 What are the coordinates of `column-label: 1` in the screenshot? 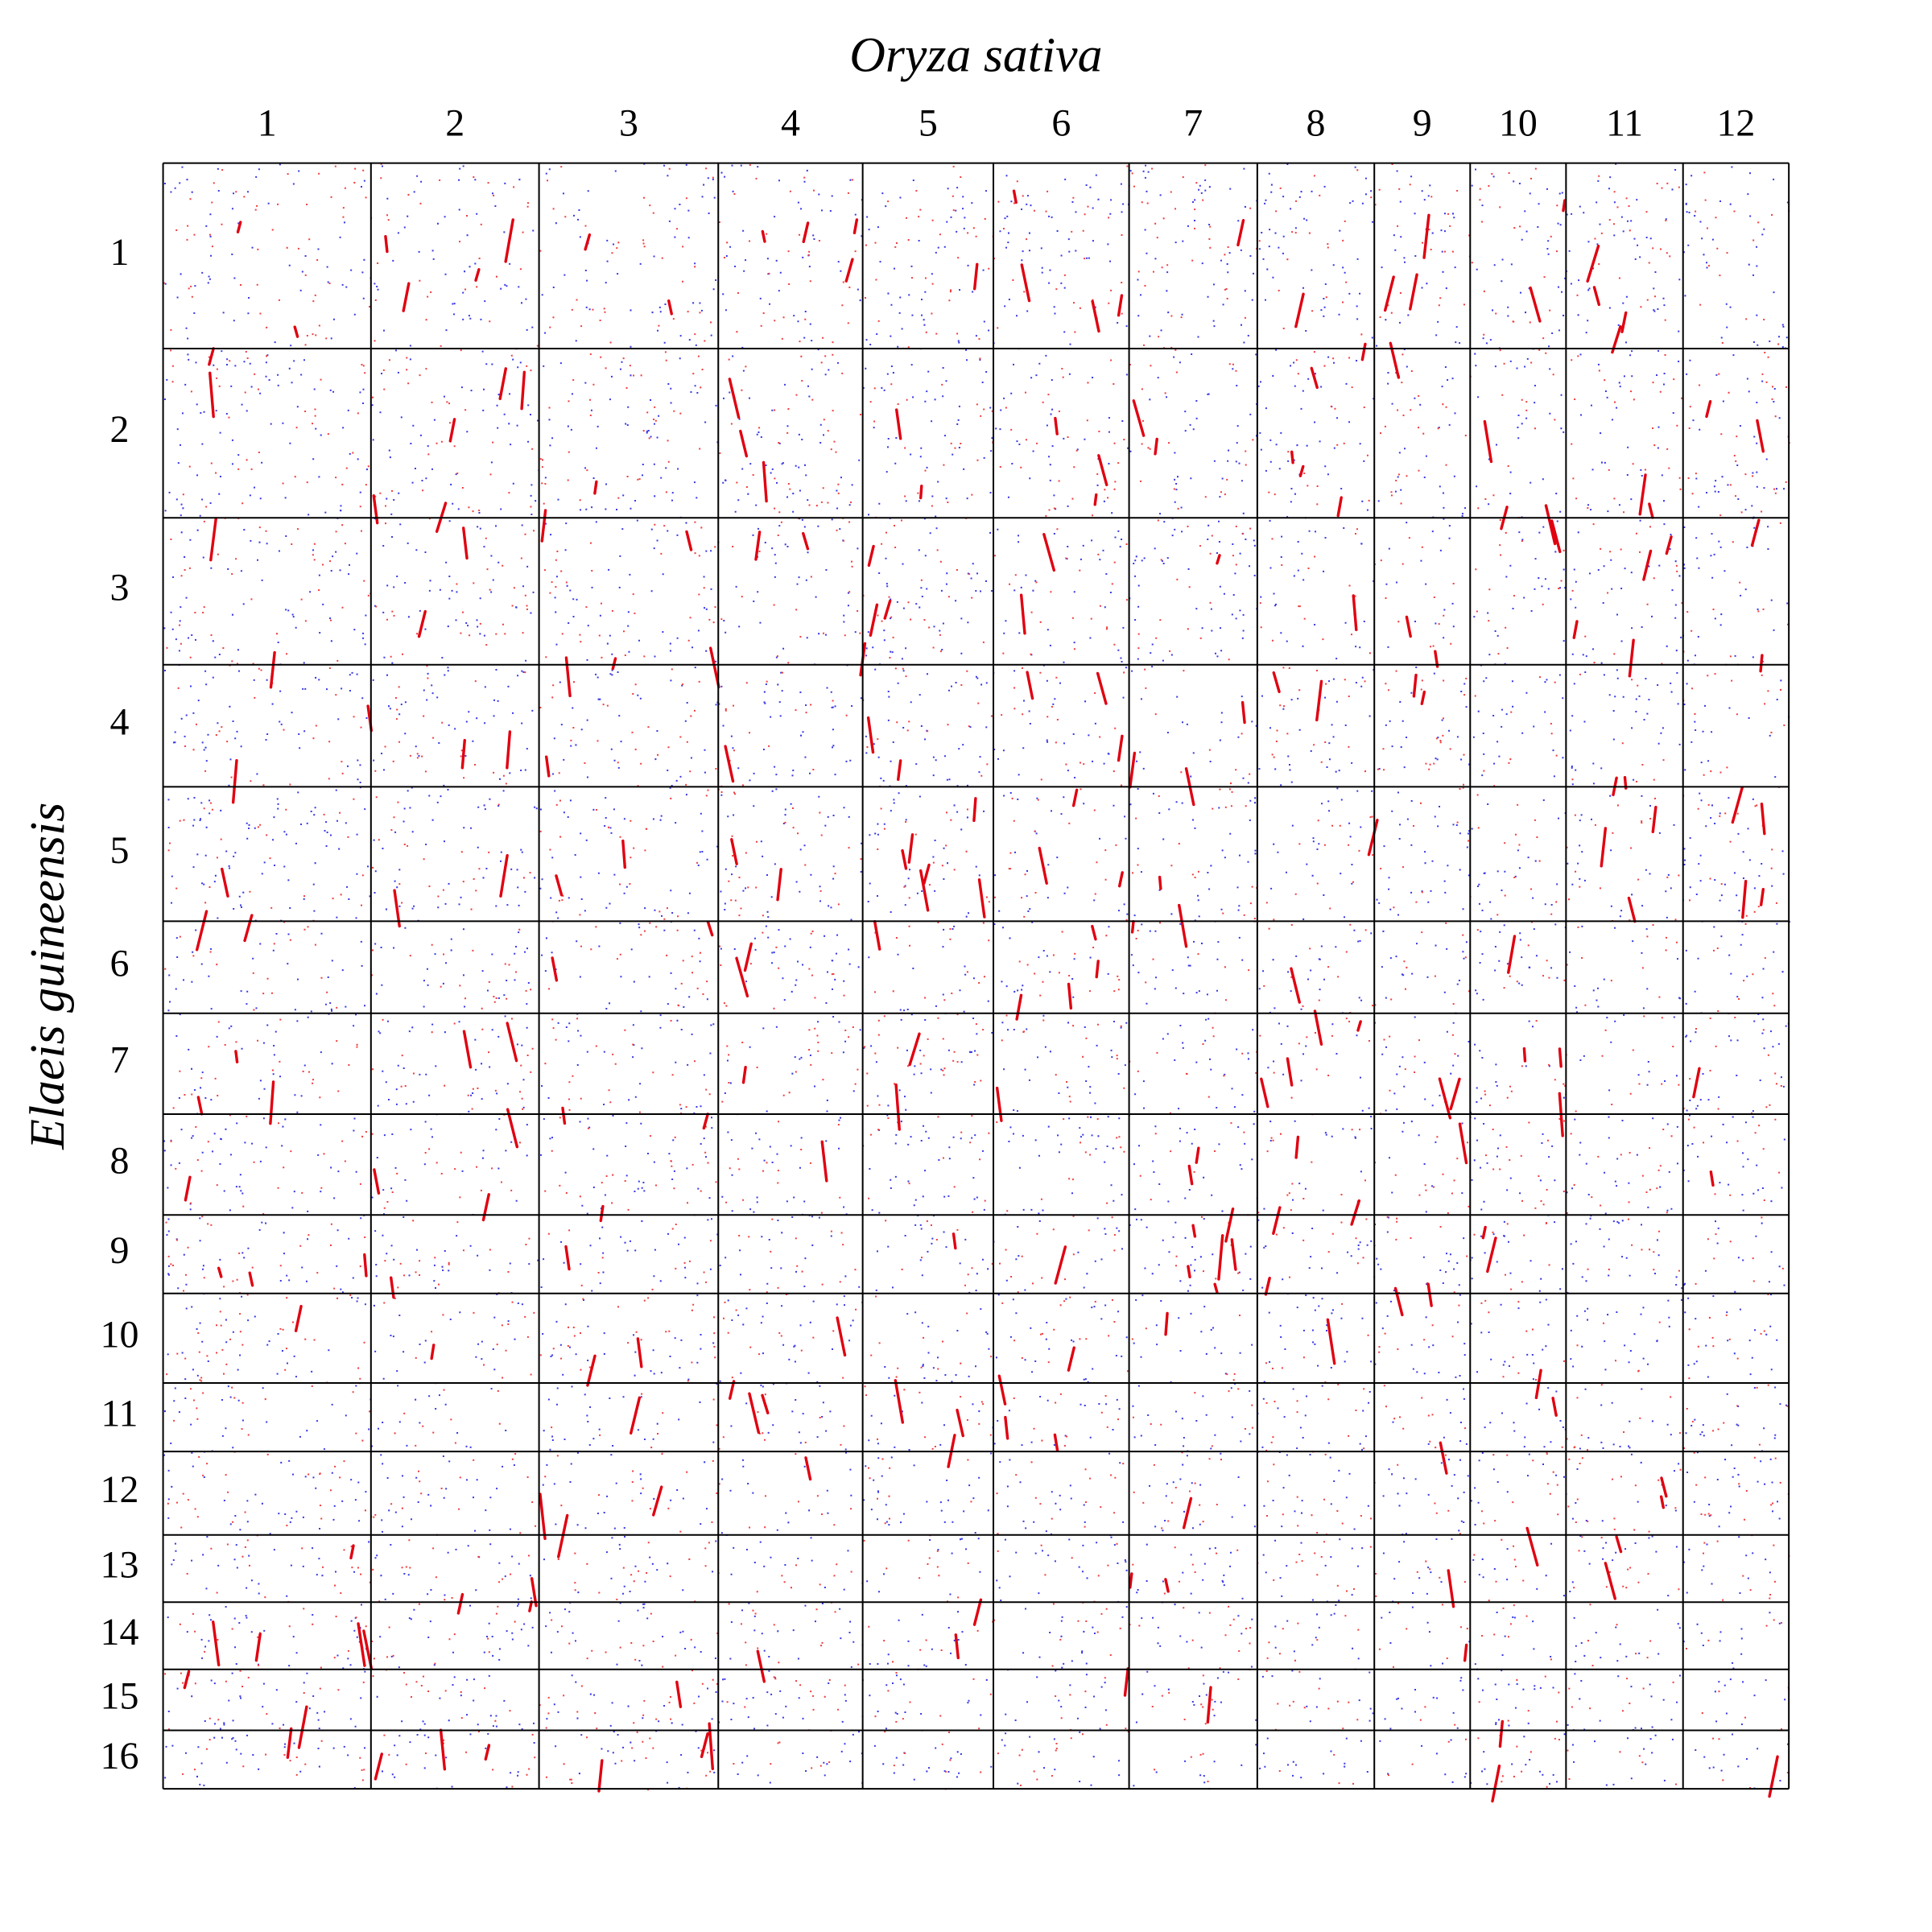 It's located at (267, 123).